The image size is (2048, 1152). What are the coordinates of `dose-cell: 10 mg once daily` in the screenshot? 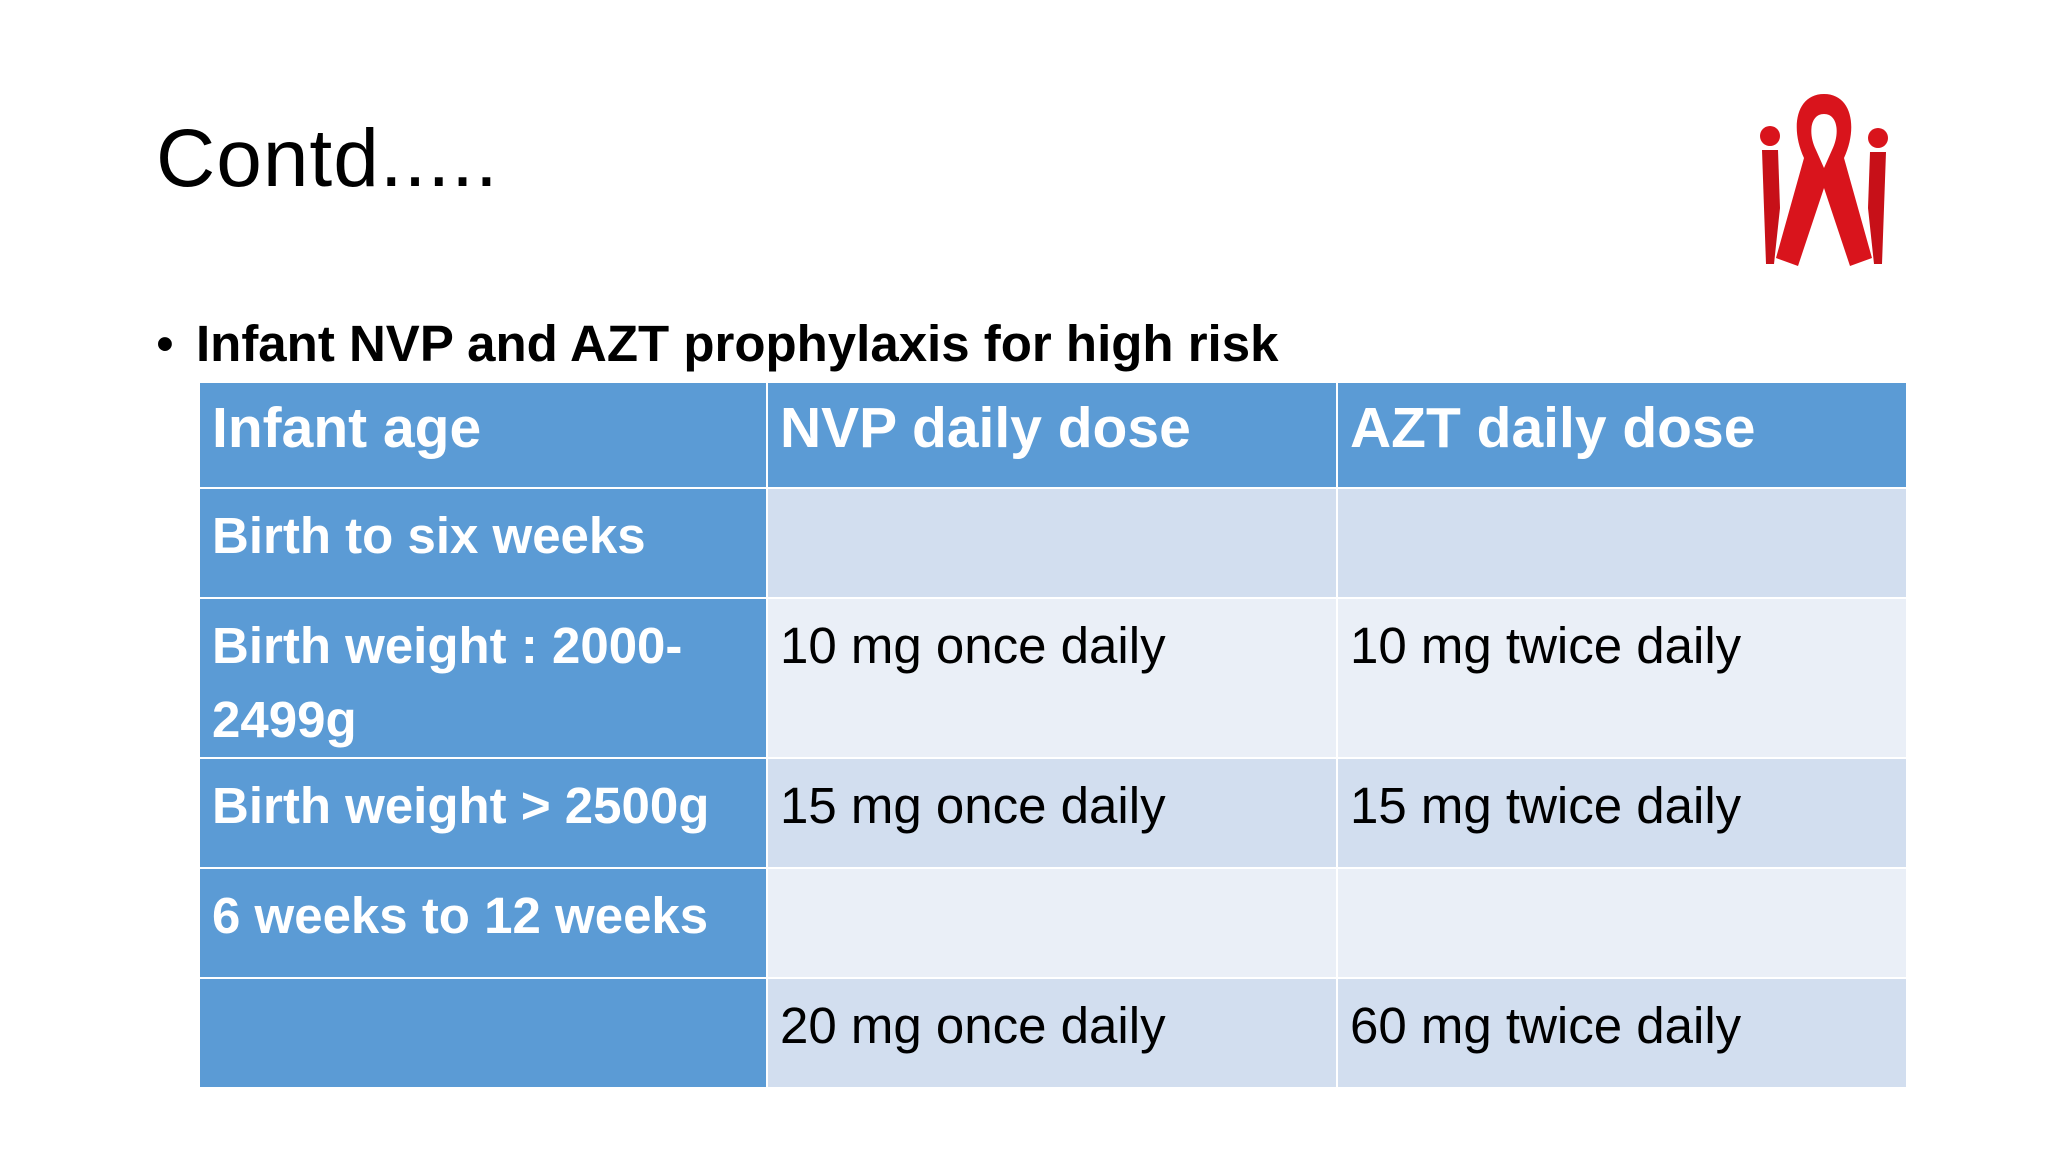 It's located at (1052, 678).